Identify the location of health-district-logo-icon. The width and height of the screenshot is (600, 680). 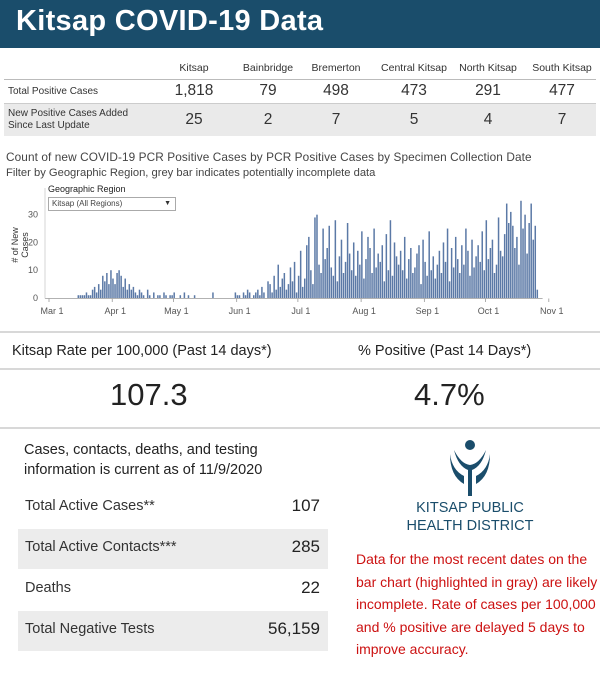
(470, 468).